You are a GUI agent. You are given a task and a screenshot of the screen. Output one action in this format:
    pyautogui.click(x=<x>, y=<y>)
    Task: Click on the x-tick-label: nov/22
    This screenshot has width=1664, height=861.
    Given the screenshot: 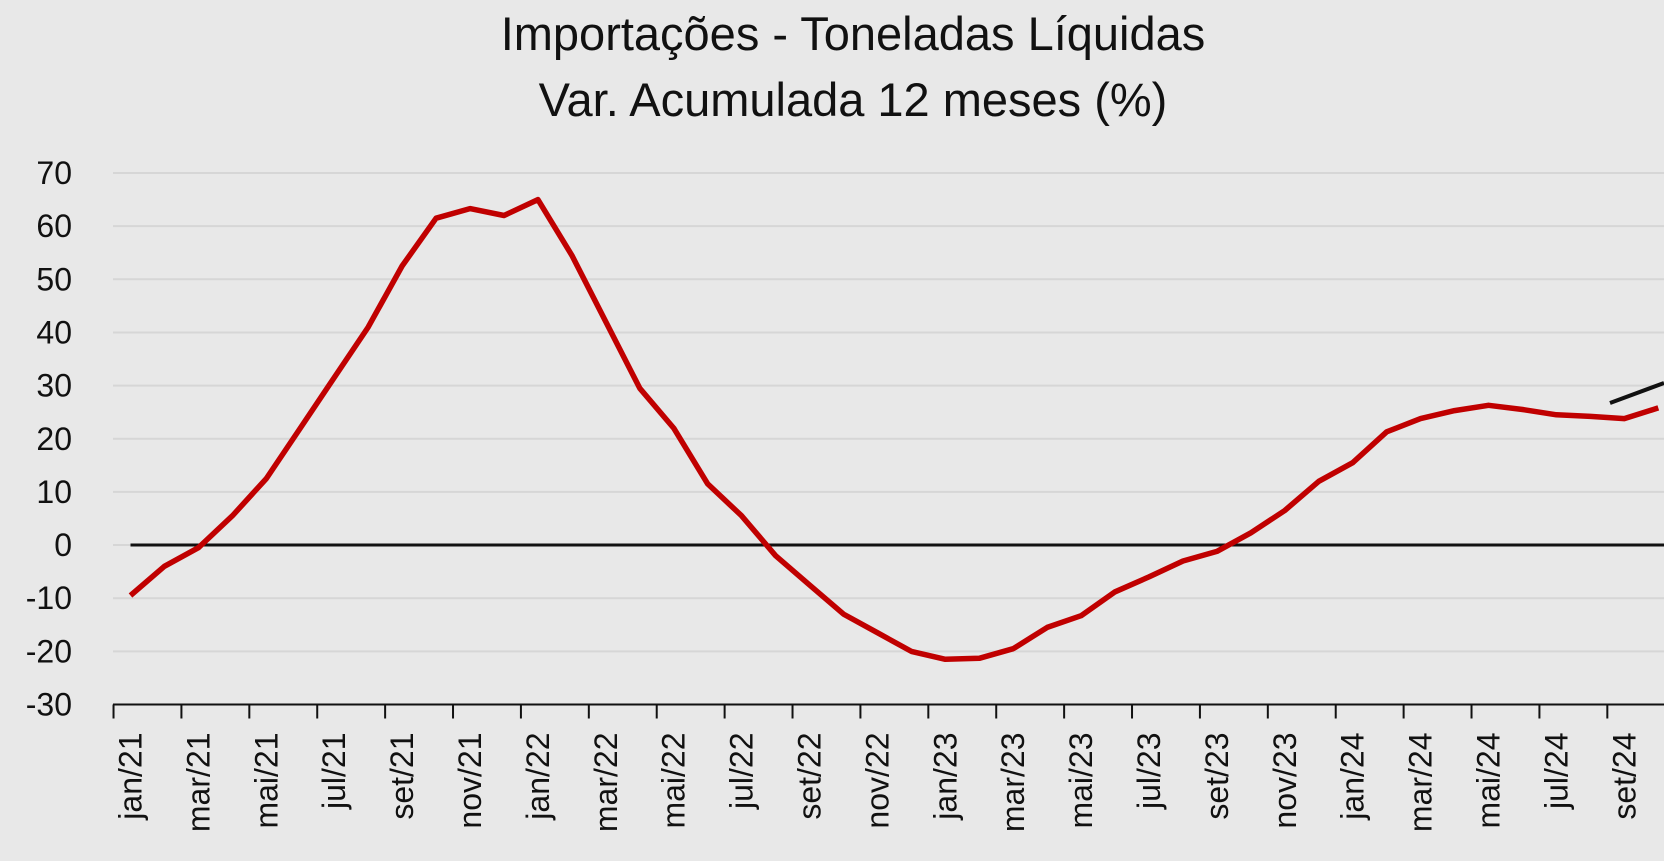 What is the action you would take?
    pyautogui.click(x=877, y=781)
    